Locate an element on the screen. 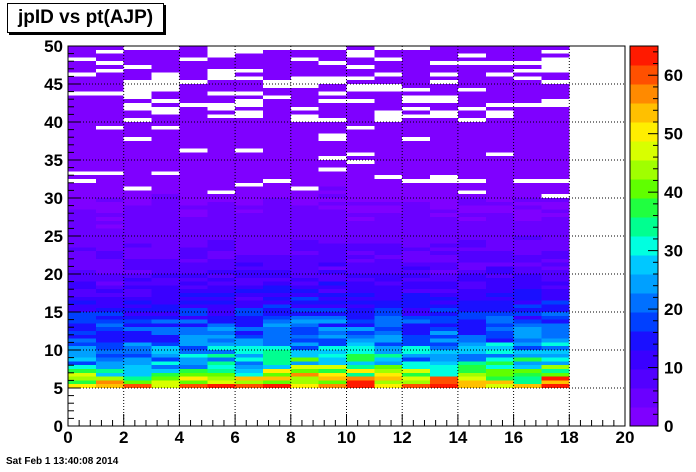 This screenshot has width=696, height=472. colorbar-tick-label: 50 is located at coordinates (673, 134).